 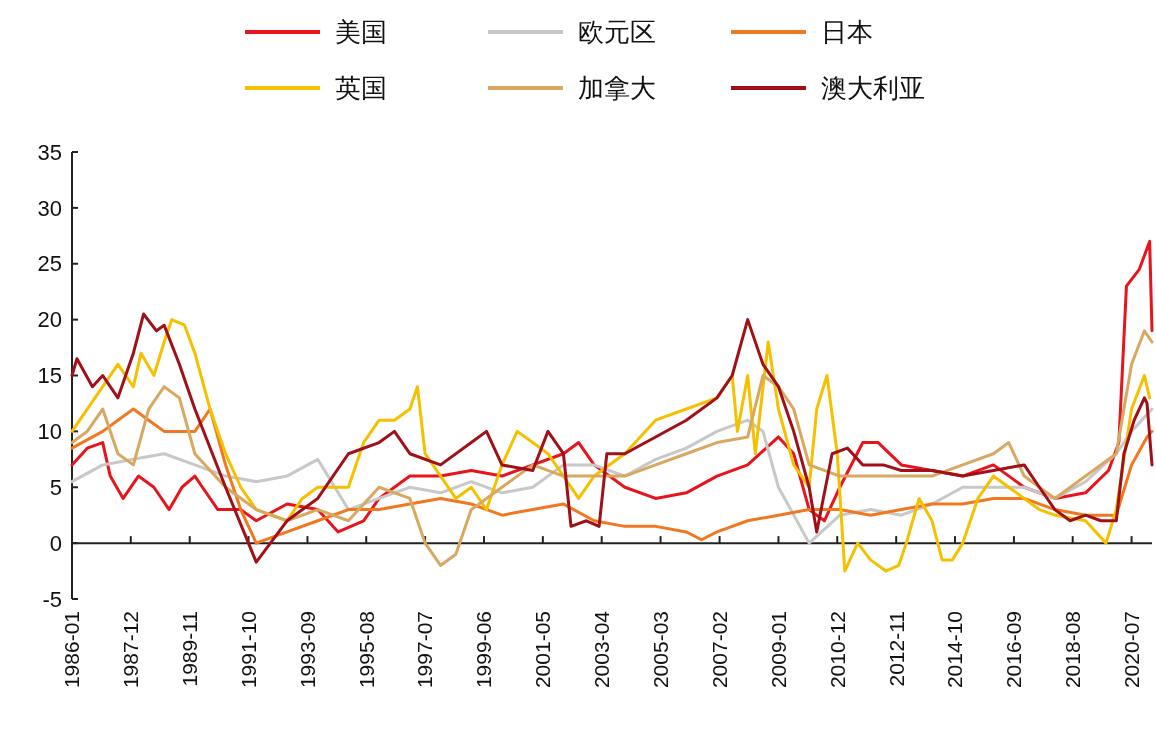 I want to click on x-tick-label: 2016-09, so click(x=1014, y=650).